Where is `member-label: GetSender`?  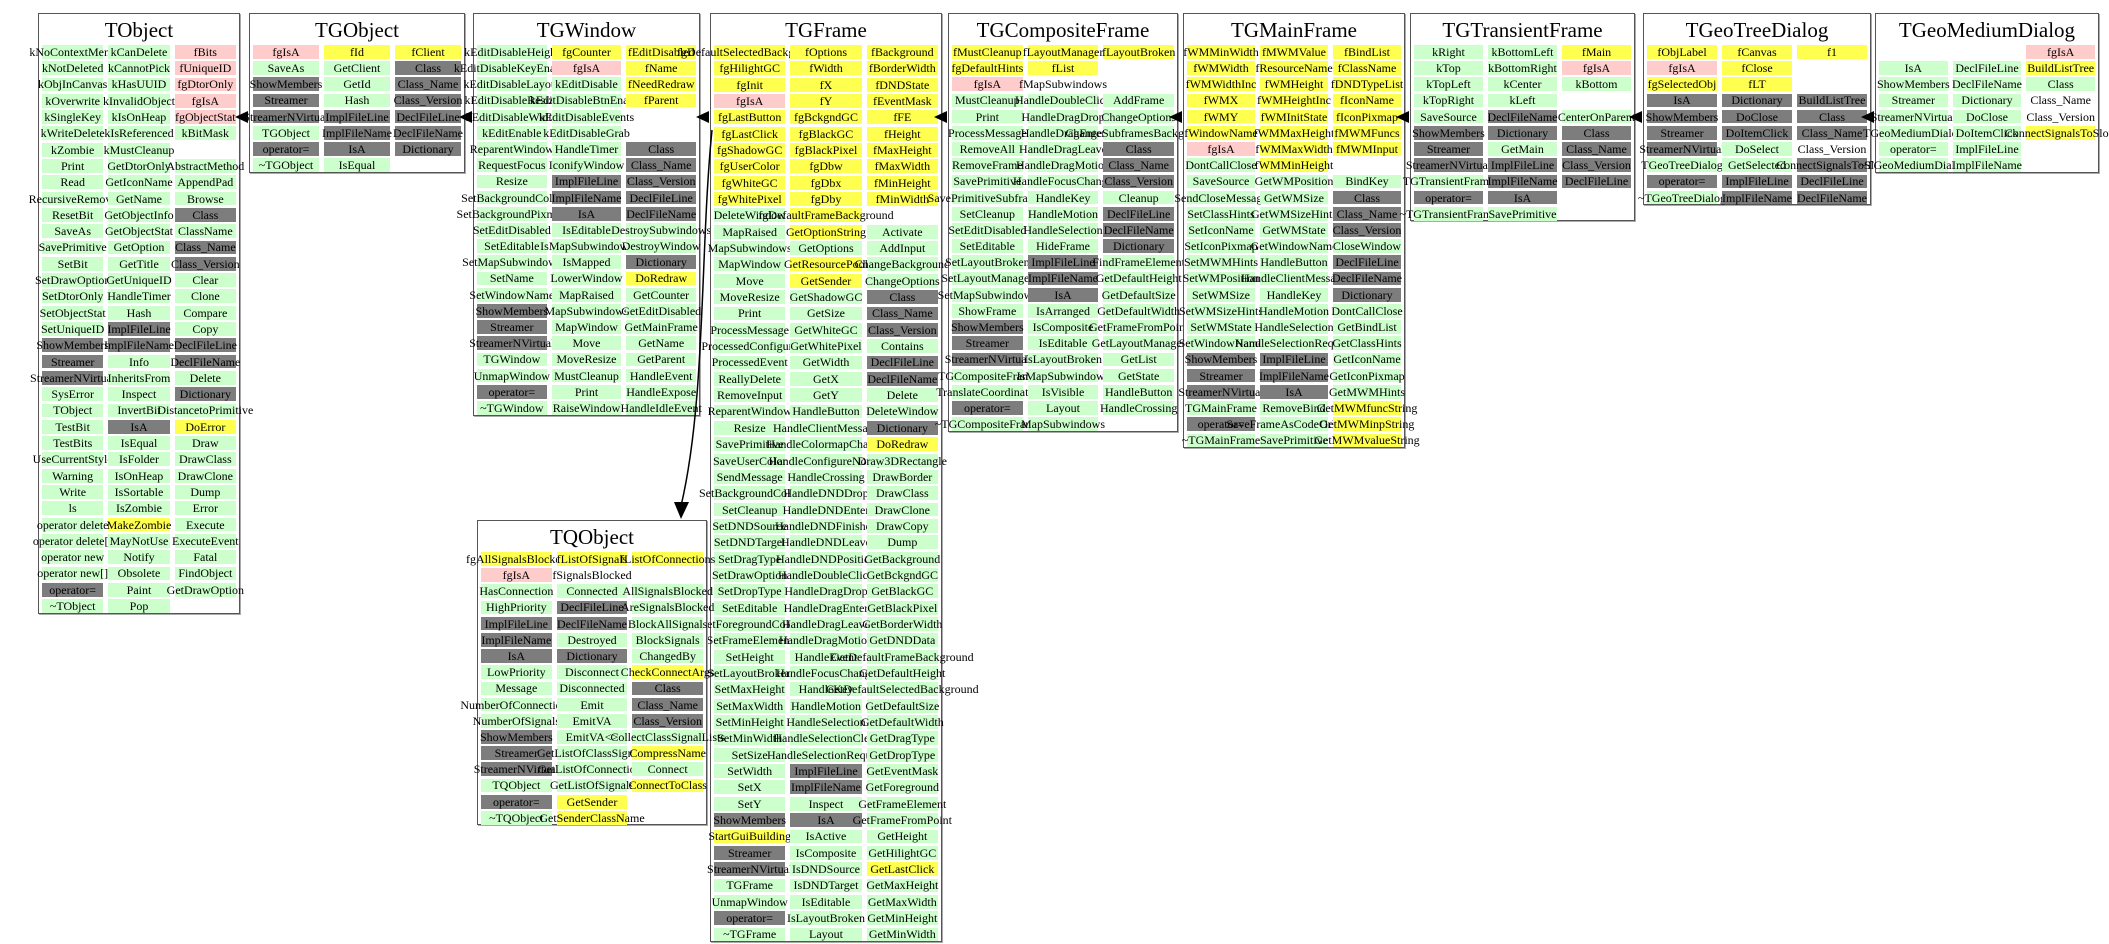 member-label: GetSender is located at coordinates (592, 801).